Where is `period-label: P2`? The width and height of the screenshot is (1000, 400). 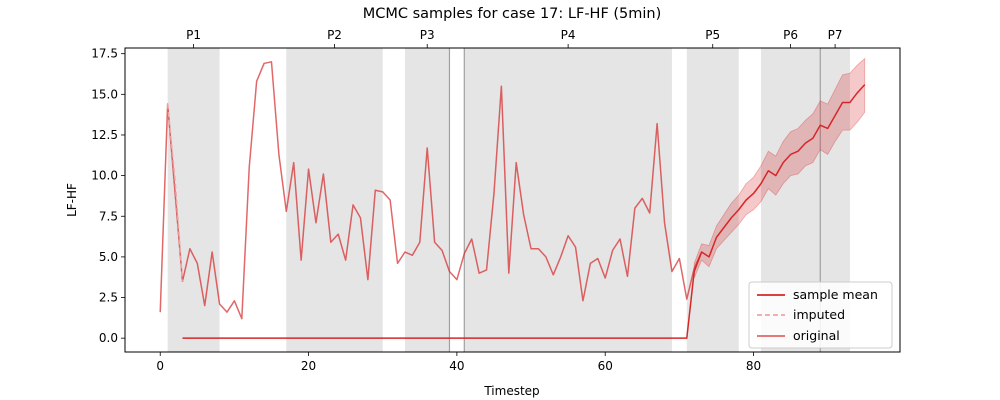 period-label: P2 is located at coordinates (334, 35).